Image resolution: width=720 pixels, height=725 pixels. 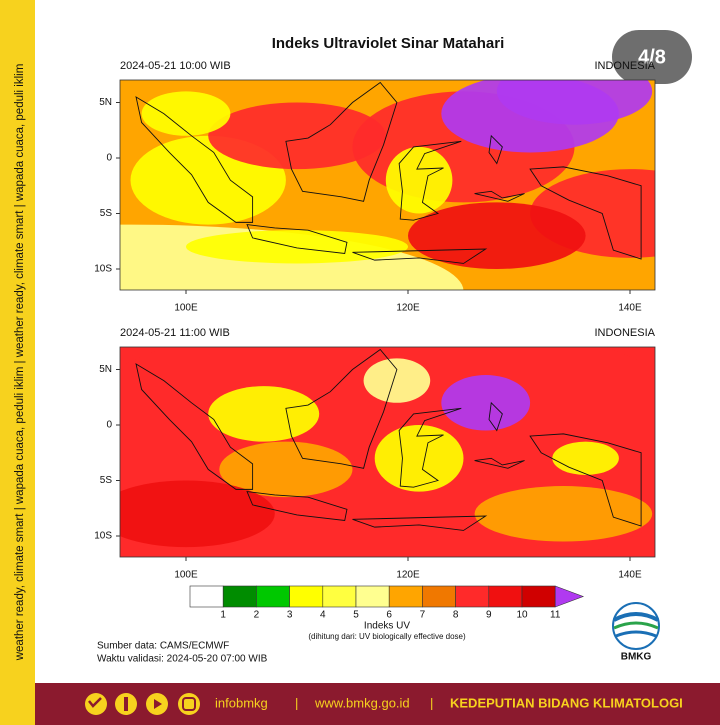 What do you see at coordinates (290, 615) in the screenshot?
I see `colorbar-label: 3` at bounding box center [290, 615].